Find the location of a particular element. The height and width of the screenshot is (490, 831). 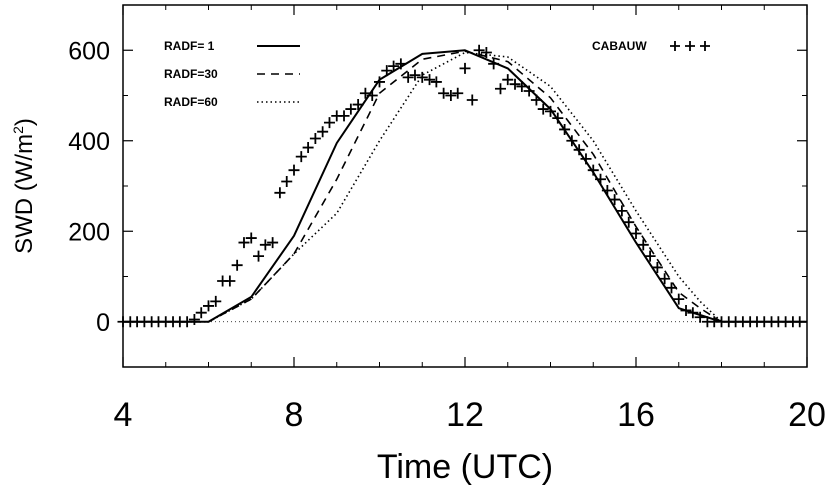

x-tick-label: 16 is located at coordinates (636, 415).